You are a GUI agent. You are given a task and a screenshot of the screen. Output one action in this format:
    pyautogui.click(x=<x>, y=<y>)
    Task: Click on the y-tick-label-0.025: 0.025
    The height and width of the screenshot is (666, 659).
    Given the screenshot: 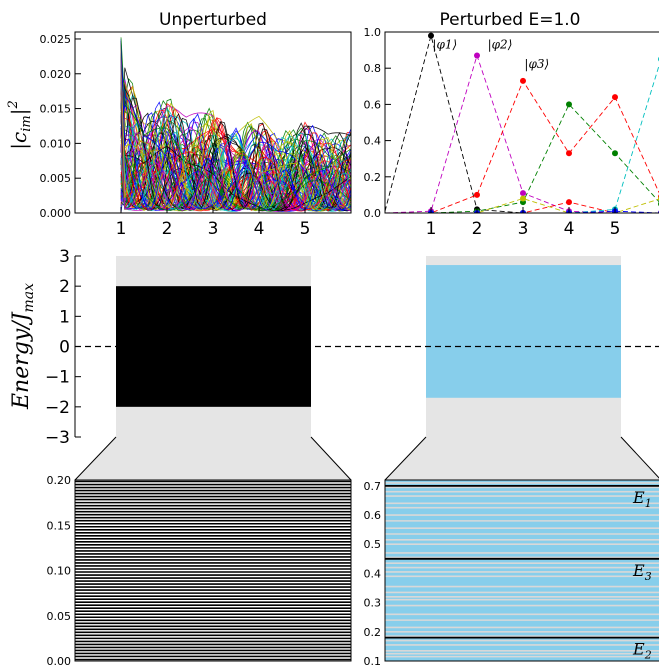 What is the action you would take?
    pyautogui.click(x=56, y=39)
    